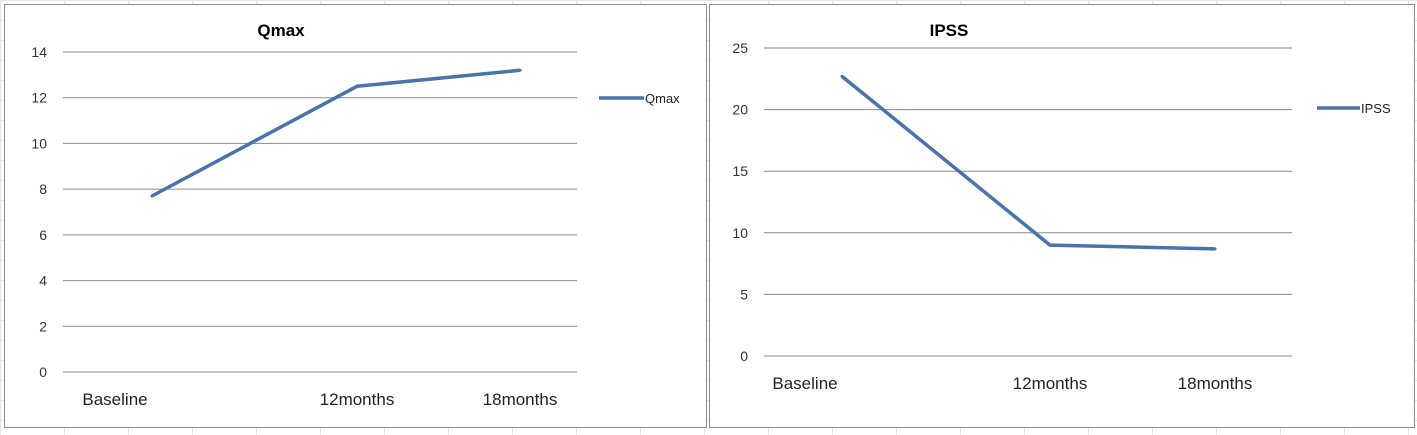  I want to click on y-tick-label: 6, so click(43, 235).